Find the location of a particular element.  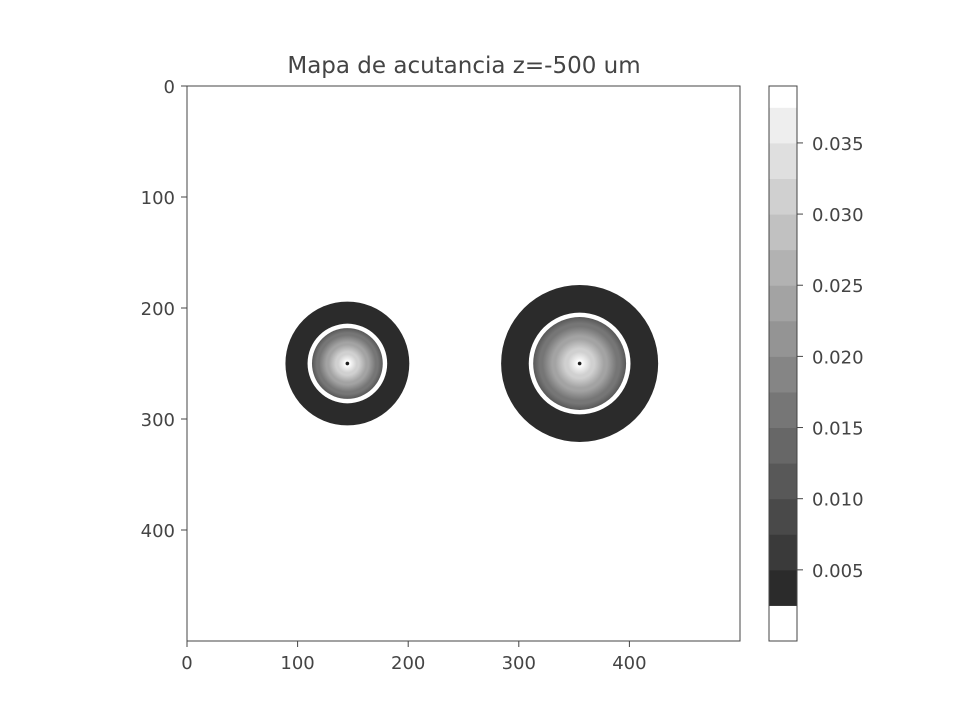

colorbar-tick-label: 0.025 is located at coordinates (838, 286).